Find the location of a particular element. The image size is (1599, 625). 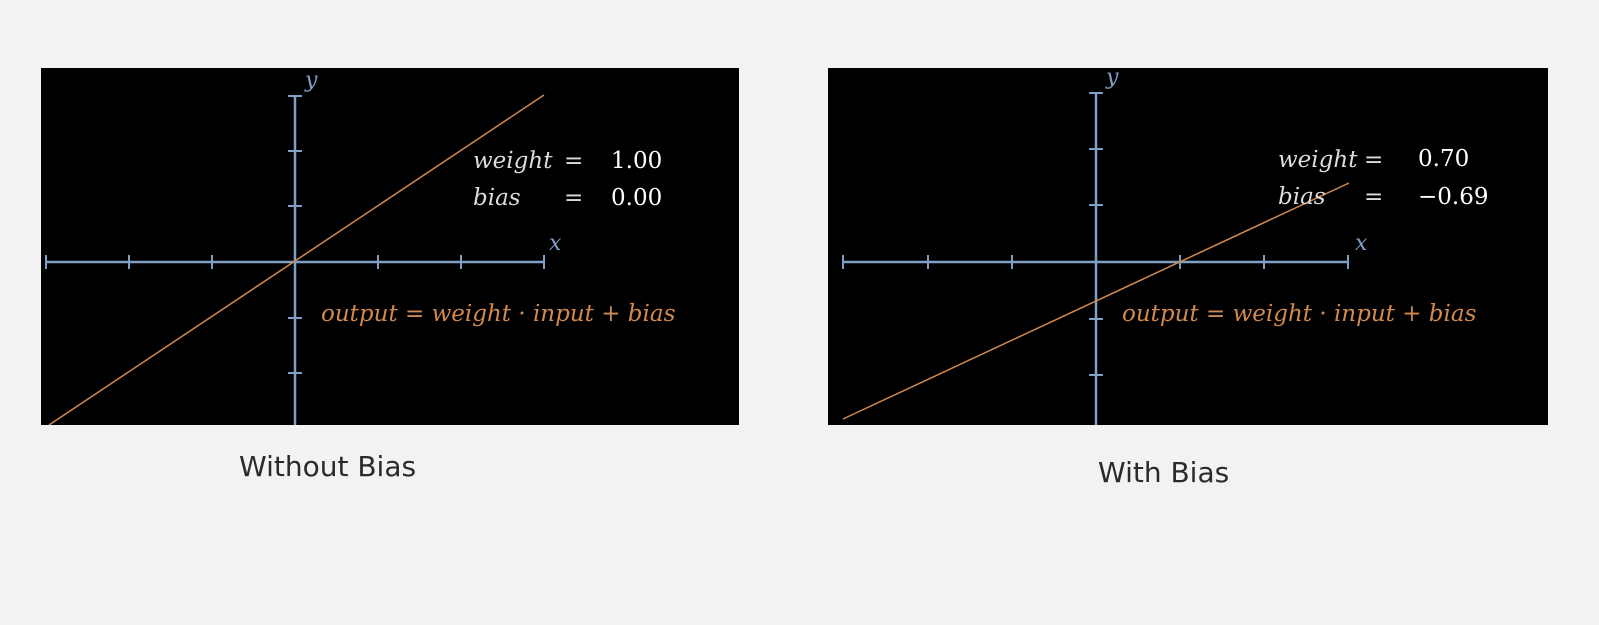

caption-without-bias: Without Bias is located at coordinates (328, 466).